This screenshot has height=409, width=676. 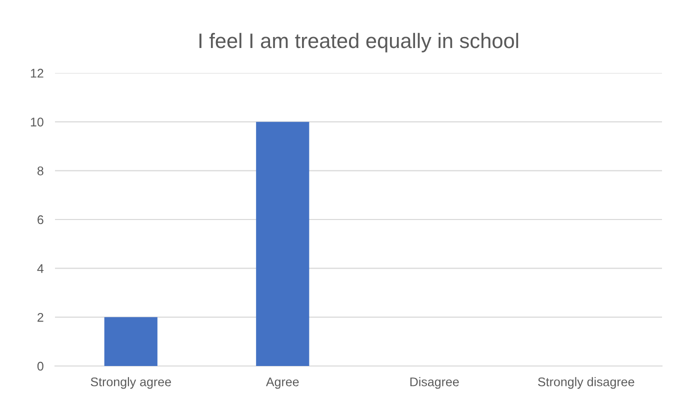 I want to click on x-tick-label: Agree, so click(x=282, y=383).